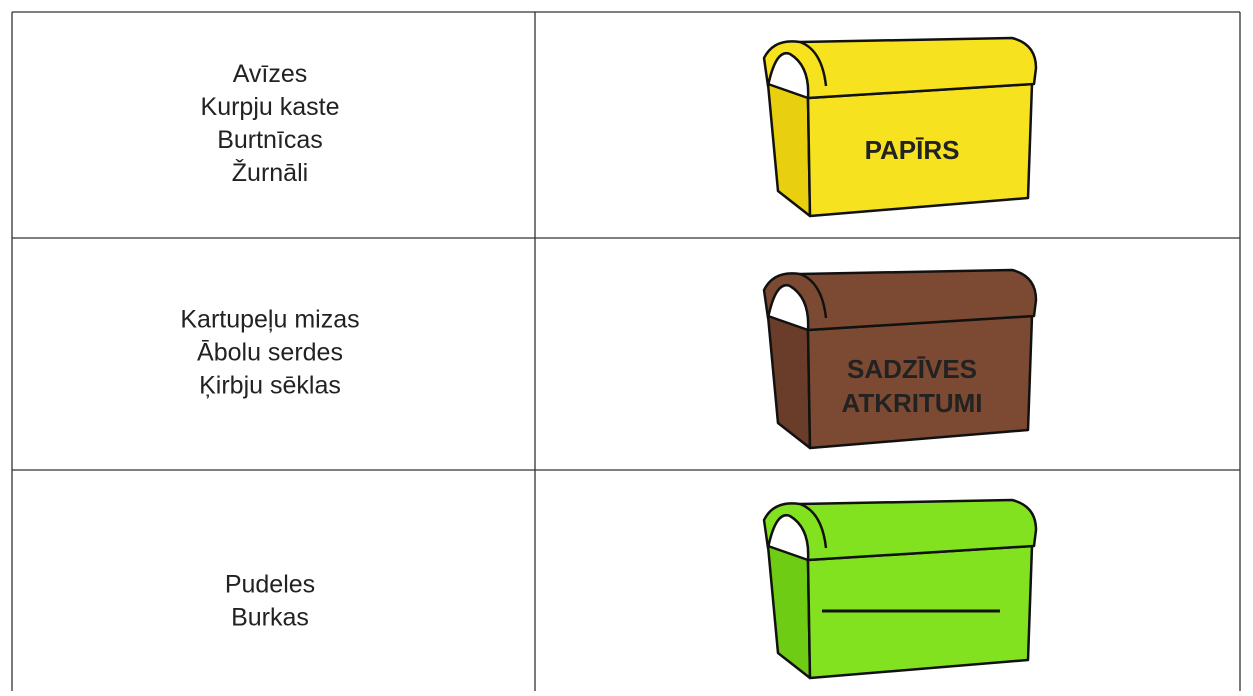 Image resolution: width=1253 pixels, height=696 pixels. I want to click on bin-illustration: PAPĪRS, so click(900, 127).